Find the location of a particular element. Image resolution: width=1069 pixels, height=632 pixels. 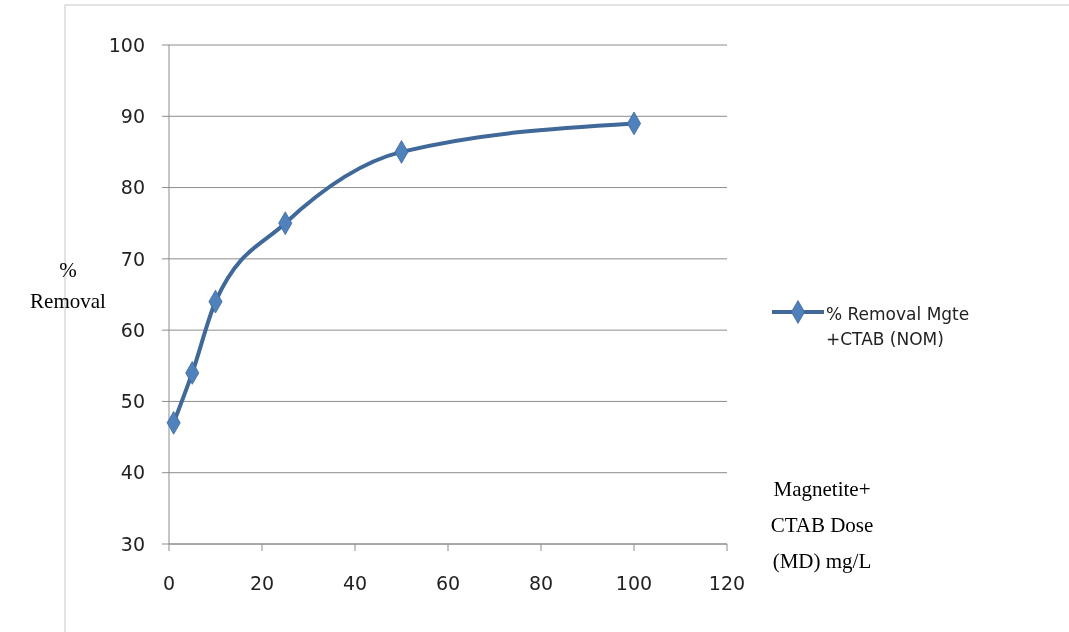

x-tick-label: 0 is located at coordinates (169, 583).